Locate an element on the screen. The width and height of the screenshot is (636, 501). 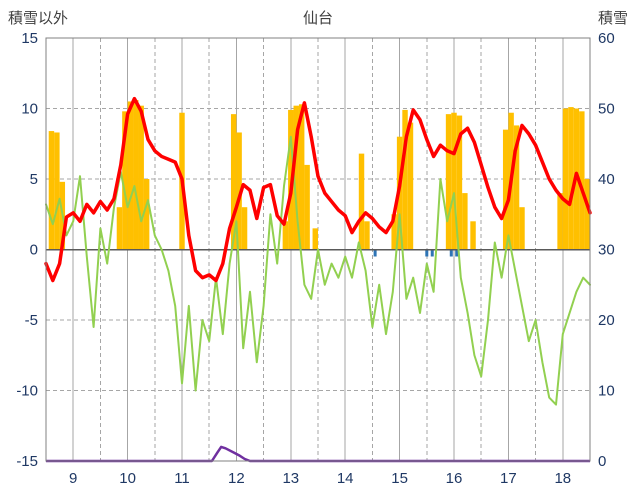
svg-text: -10 is located at coordinates (27, 391).